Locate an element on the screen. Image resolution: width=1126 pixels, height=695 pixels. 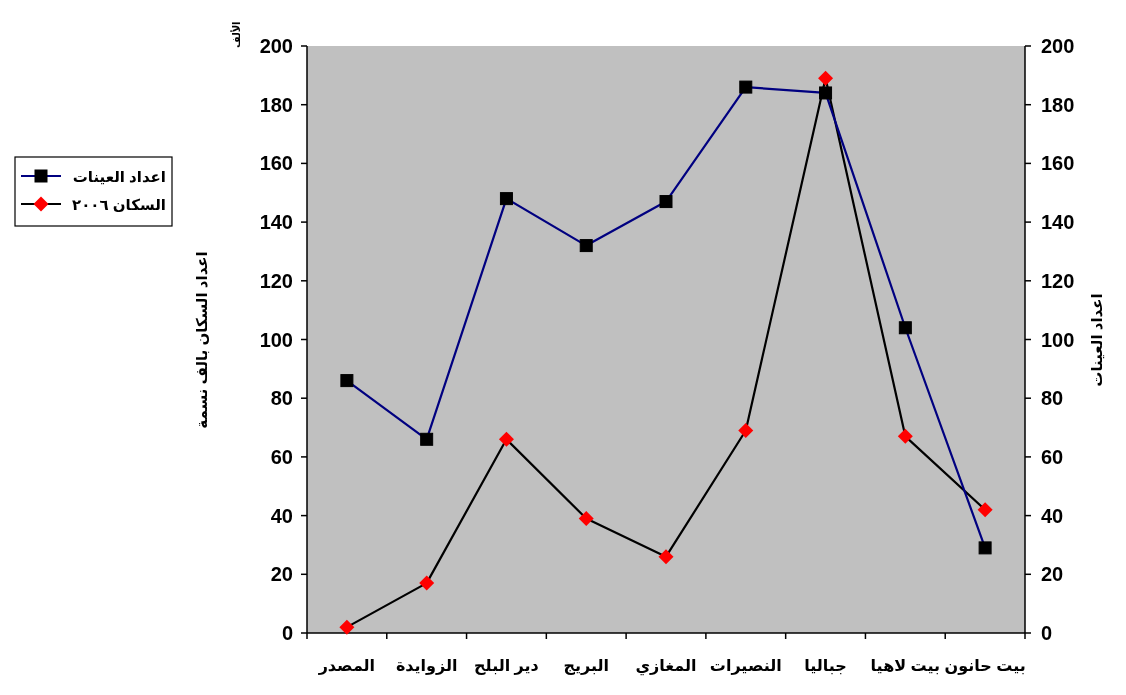
x-tick-label: دير البلح is located at coordinates (506, 666).